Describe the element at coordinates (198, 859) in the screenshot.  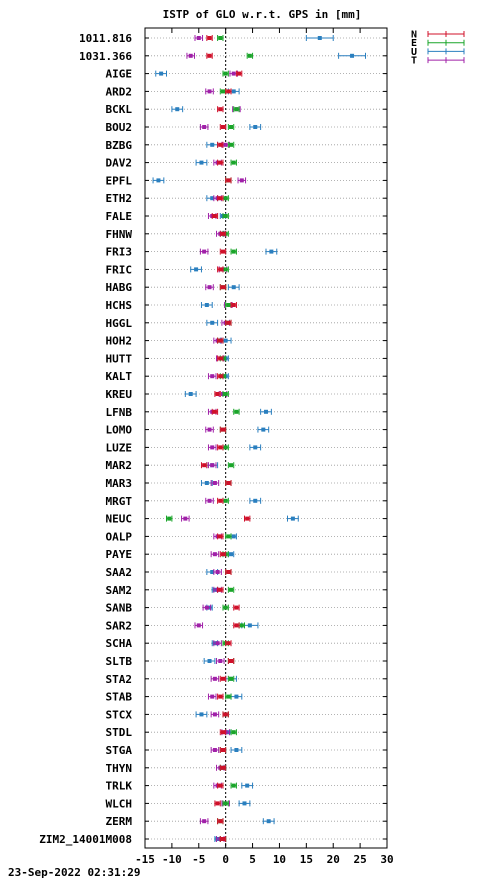
I see `x-tick-label: -5` at that location.